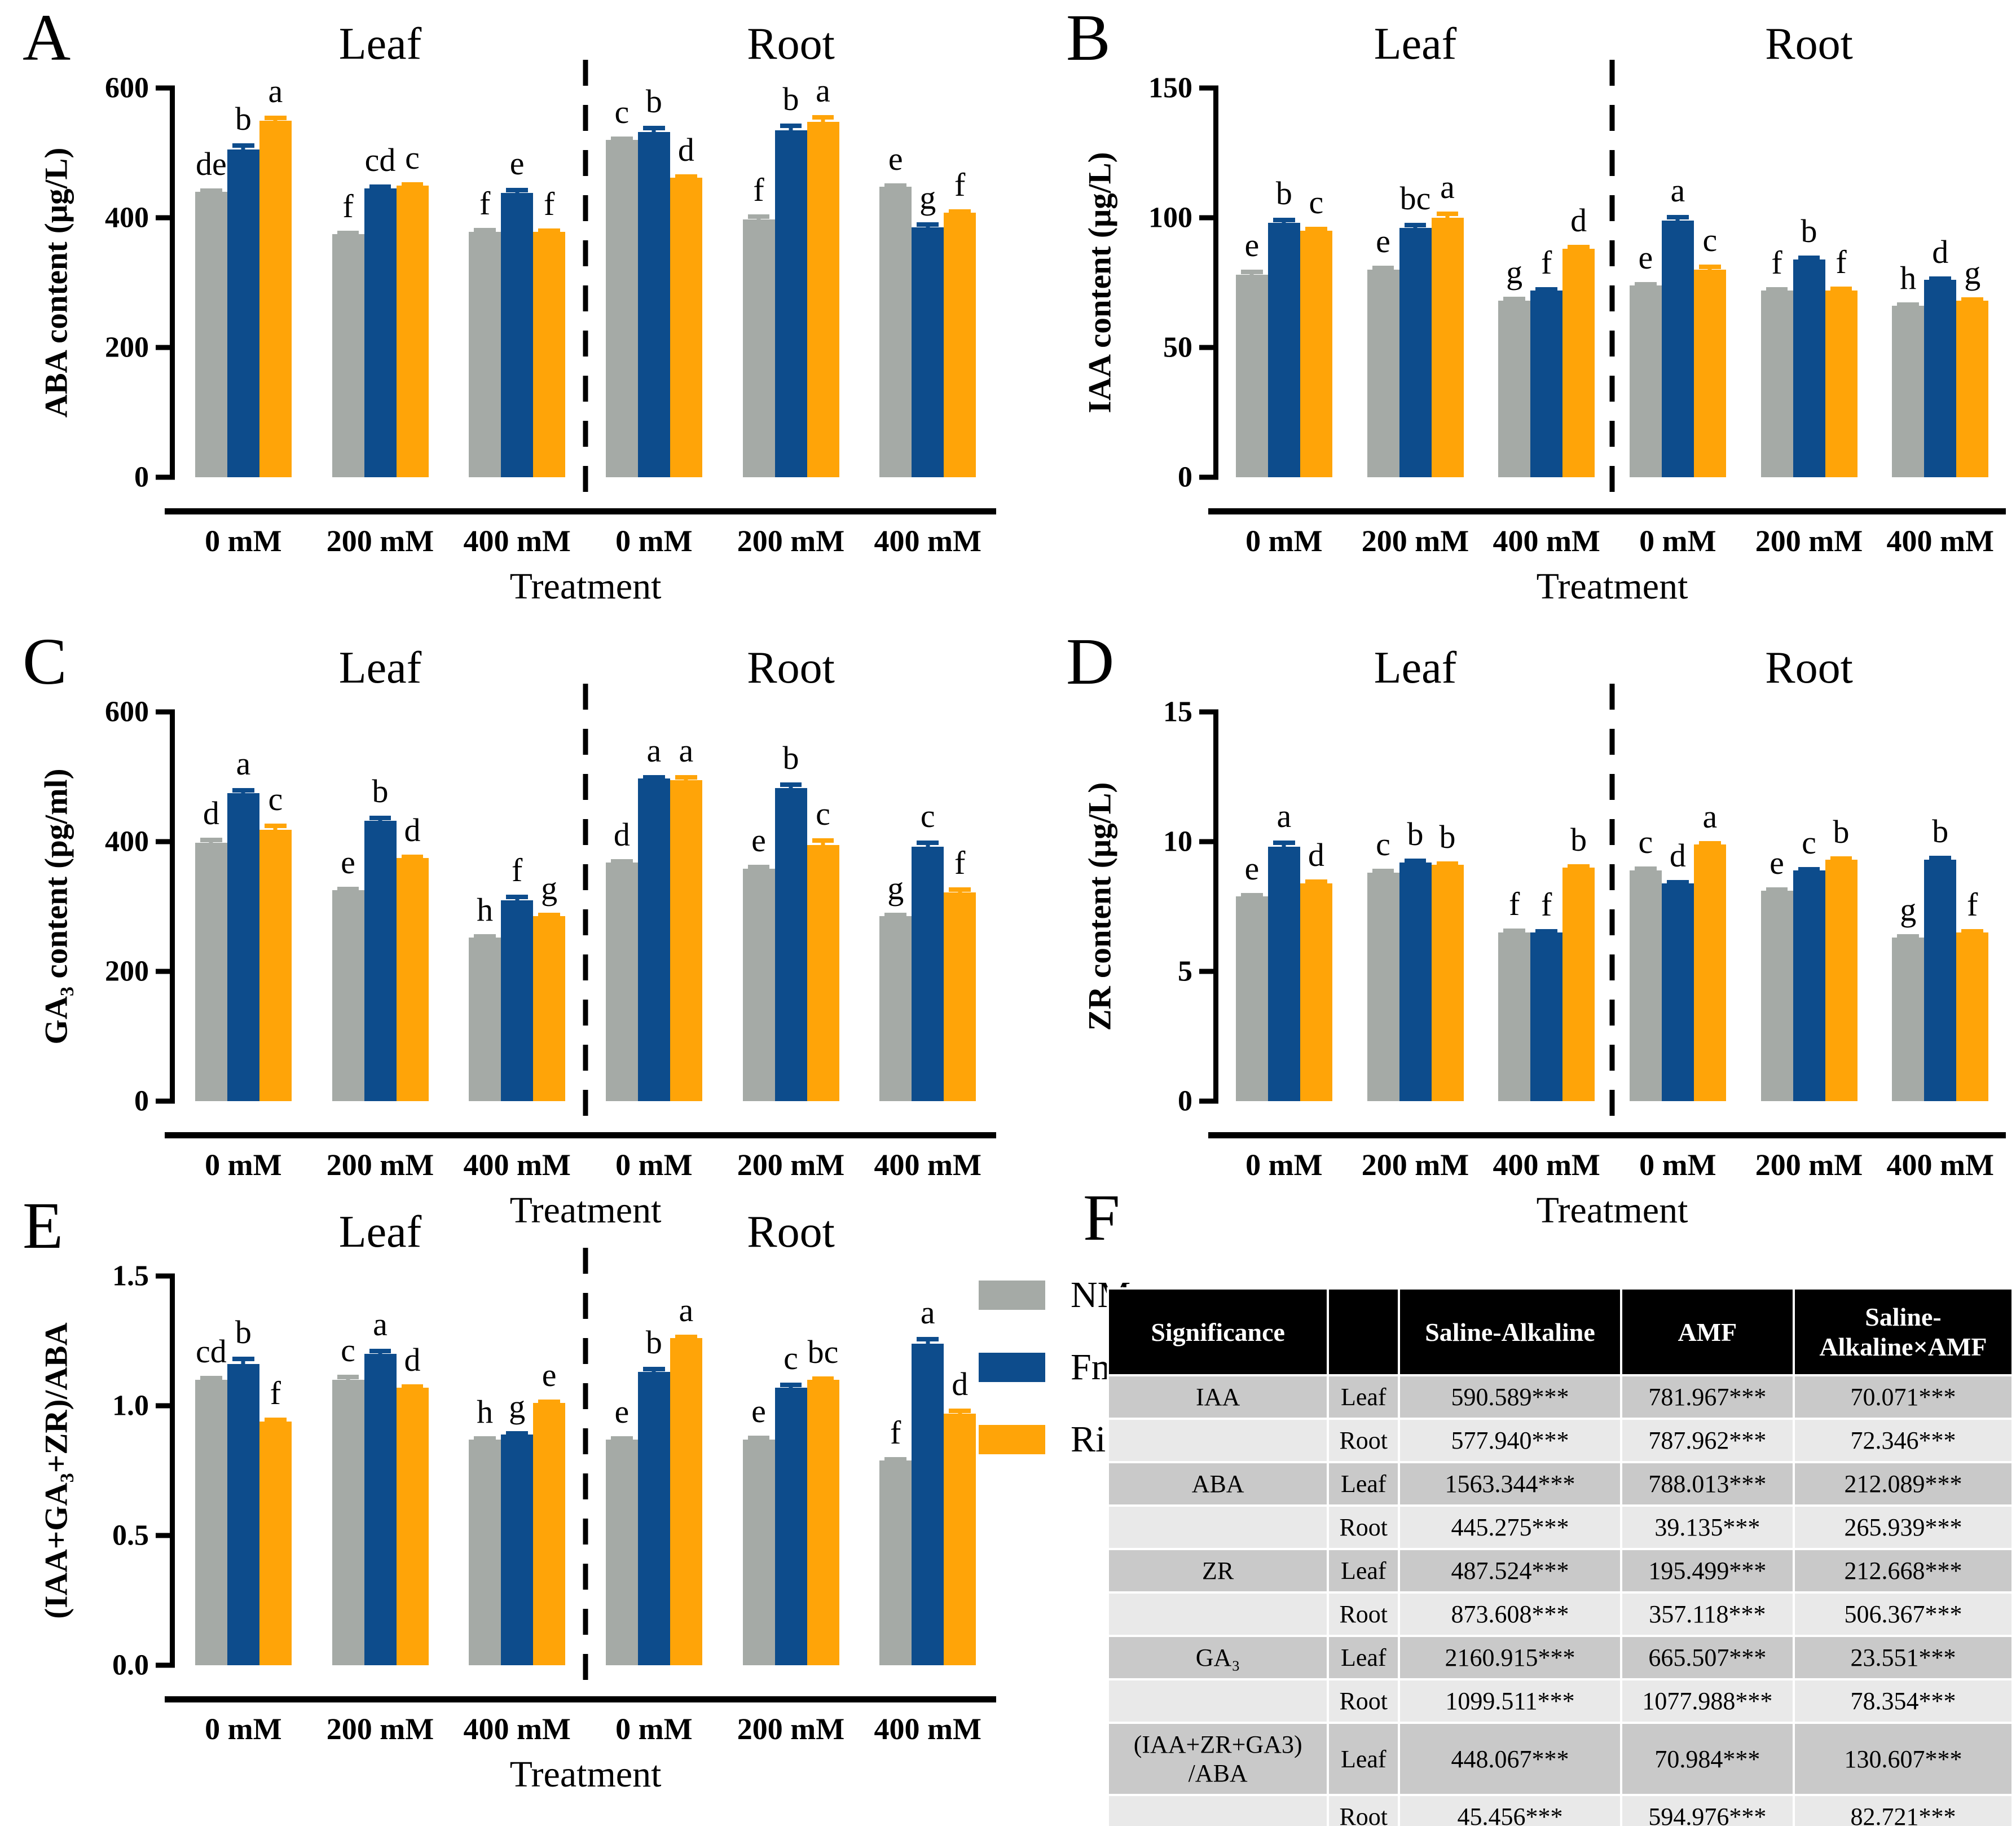 The width and height of the screenshot is (2016, 1826). What do you see at coordinates (1510, 1484) in the screenshot?
I see `table-cell: 1563.344***` at bounding box center [1510, 1484].